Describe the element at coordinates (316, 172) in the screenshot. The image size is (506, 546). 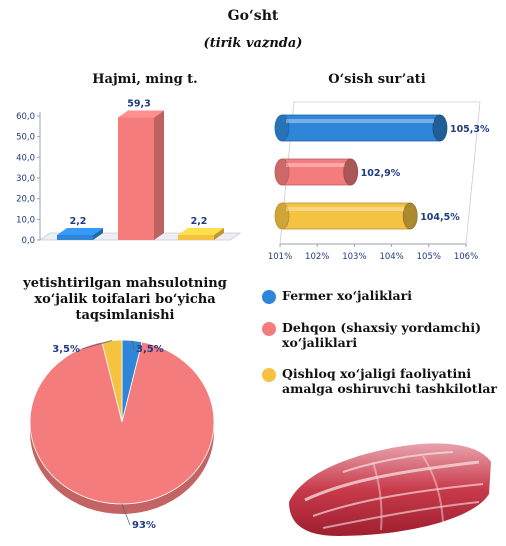
I see `cylinder-dehqon` at that location.